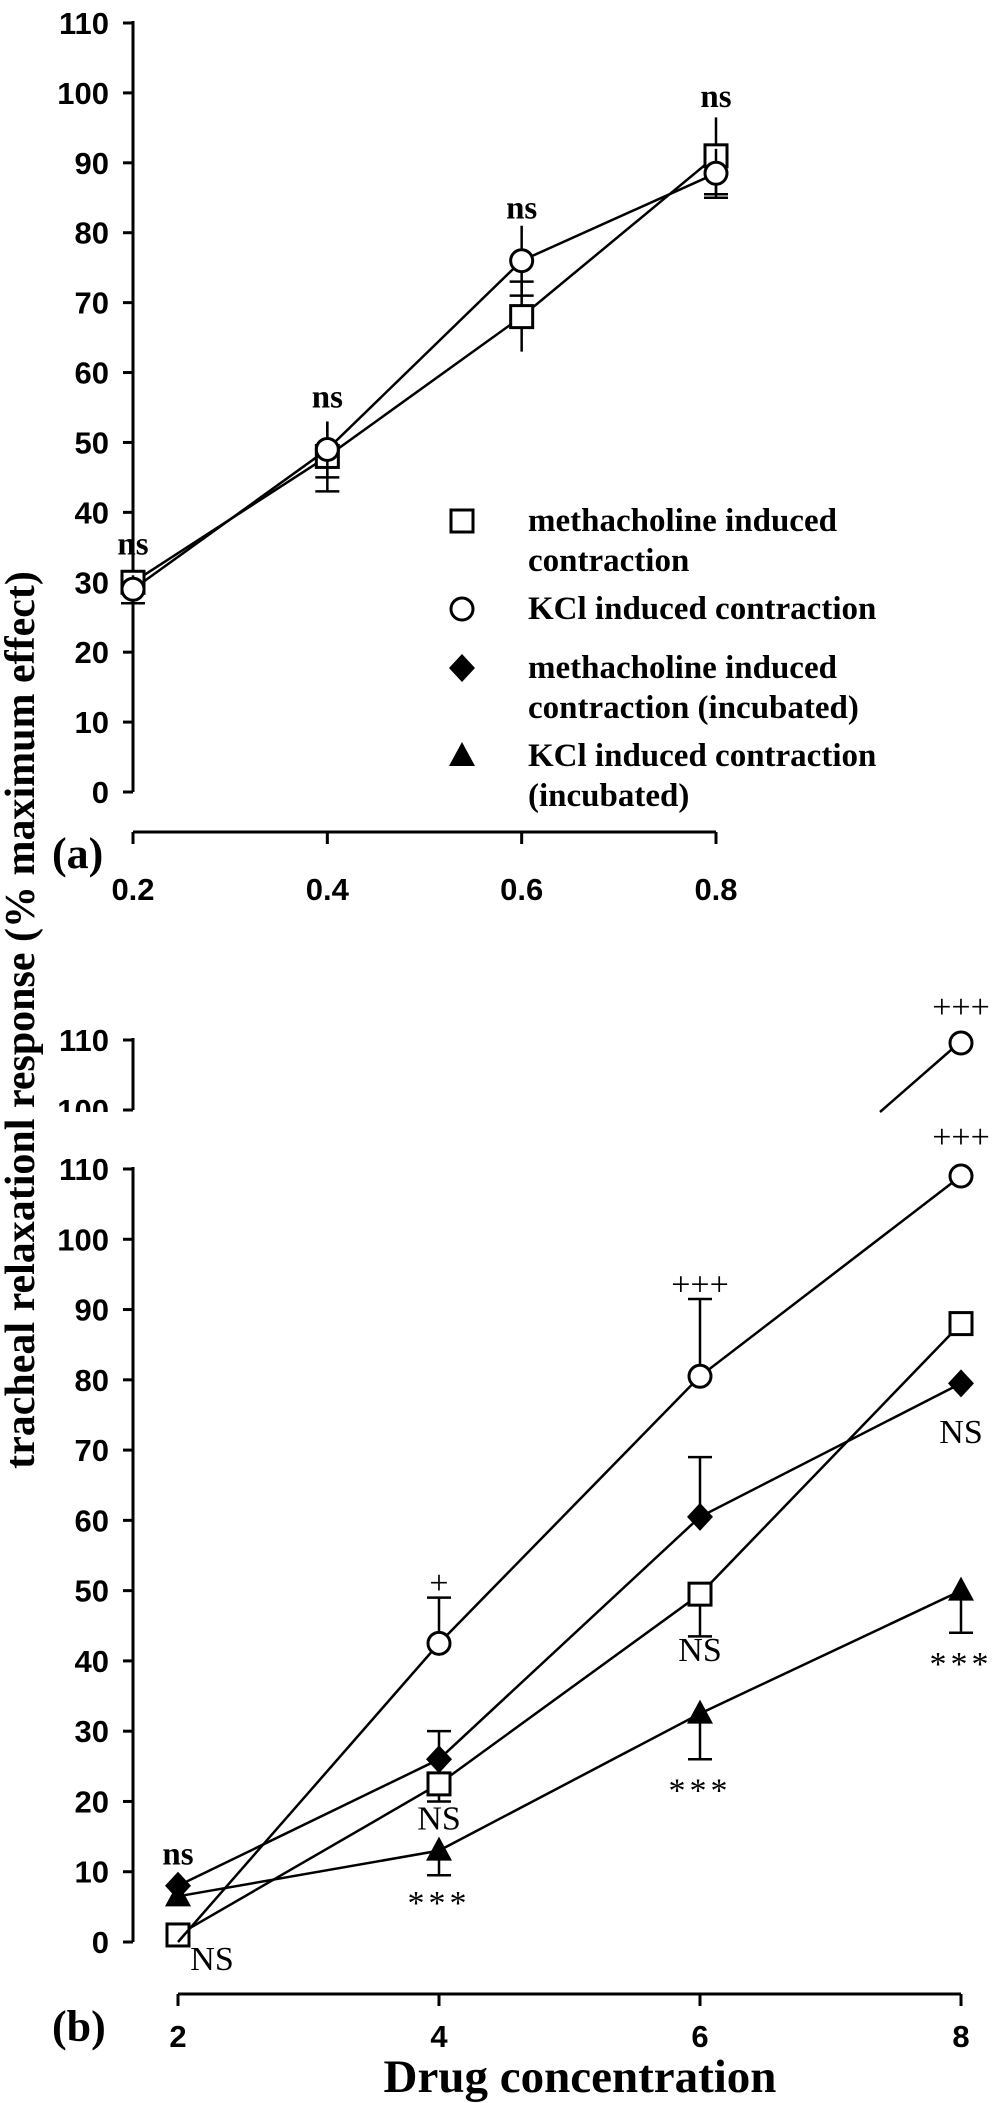 The image size is (1000, 2103). I want to click on panel-b-y-tick-label: 30, so click(92, 1731).